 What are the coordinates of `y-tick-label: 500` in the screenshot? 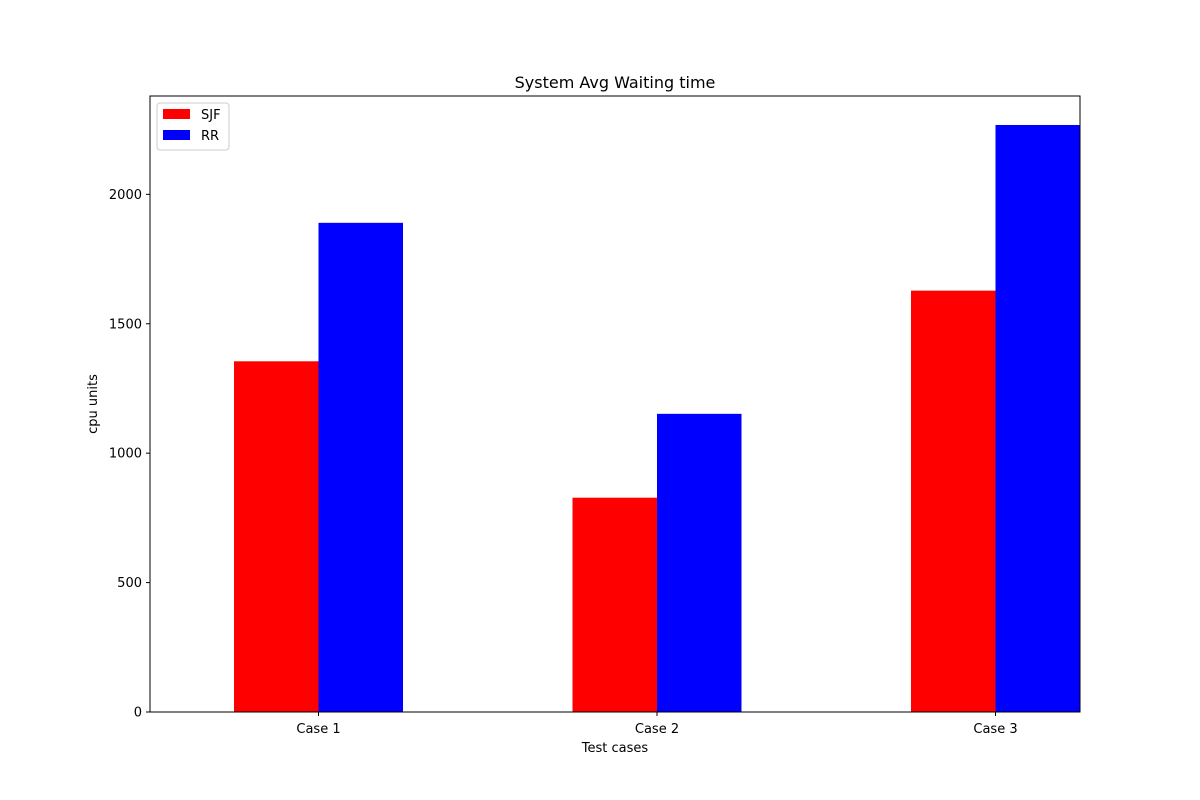 It's located at (129, 583).